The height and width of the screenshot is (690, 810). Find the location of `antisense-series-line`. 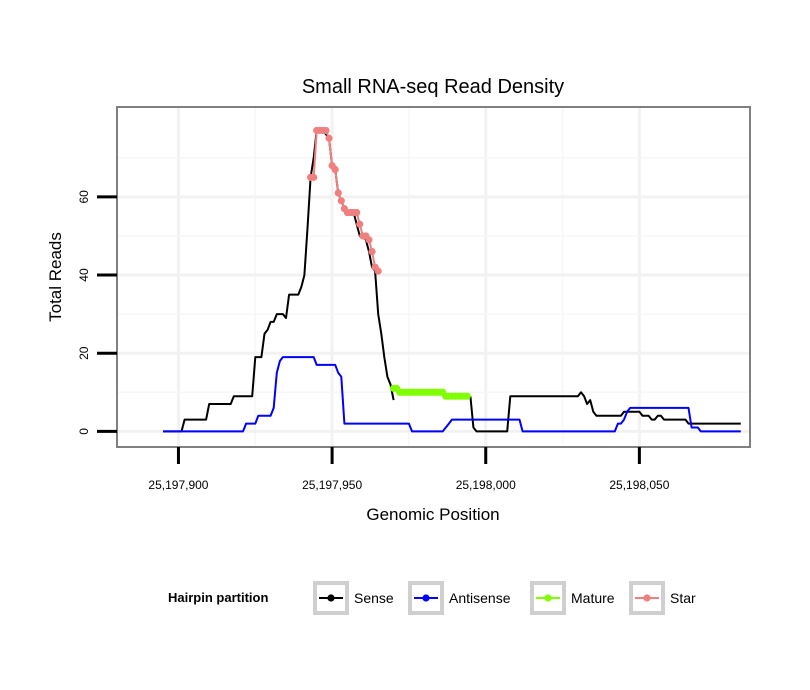

antisense-series-line is located at coordinates (452, 394).